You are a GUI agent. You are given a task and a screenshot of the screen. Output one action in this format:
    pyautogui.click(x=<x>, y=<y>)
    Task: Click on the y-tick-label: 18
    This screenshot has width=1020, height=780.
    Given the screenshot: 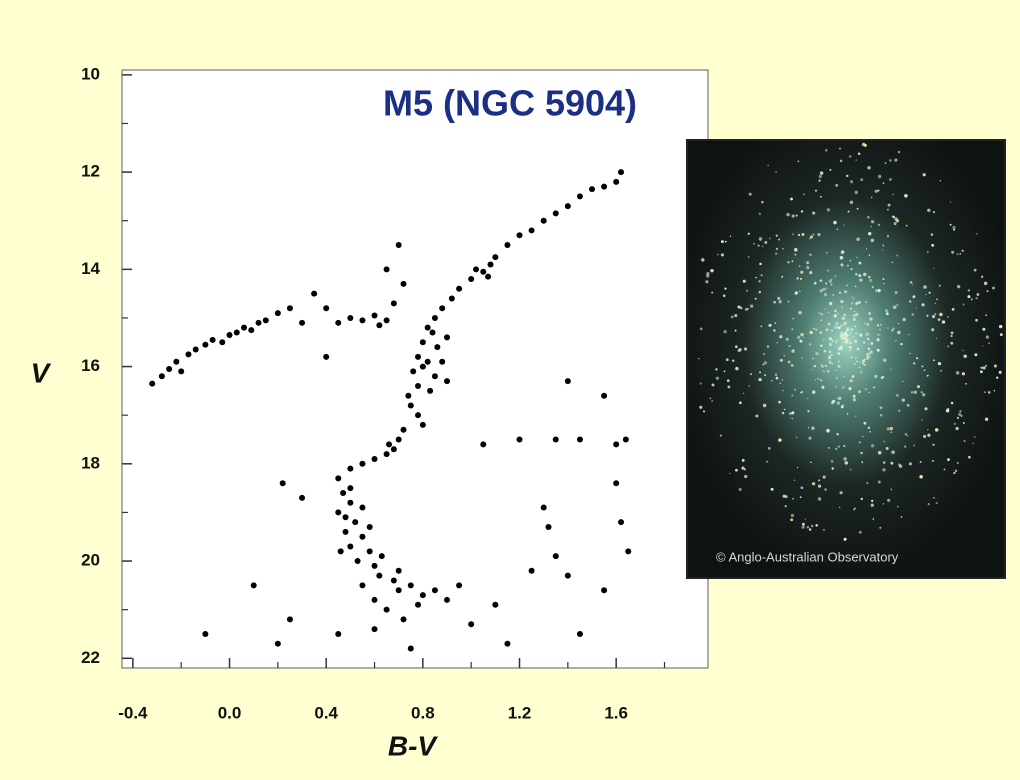 What is the action you would take?
    pyautogui.click(x=90, y=462)
    